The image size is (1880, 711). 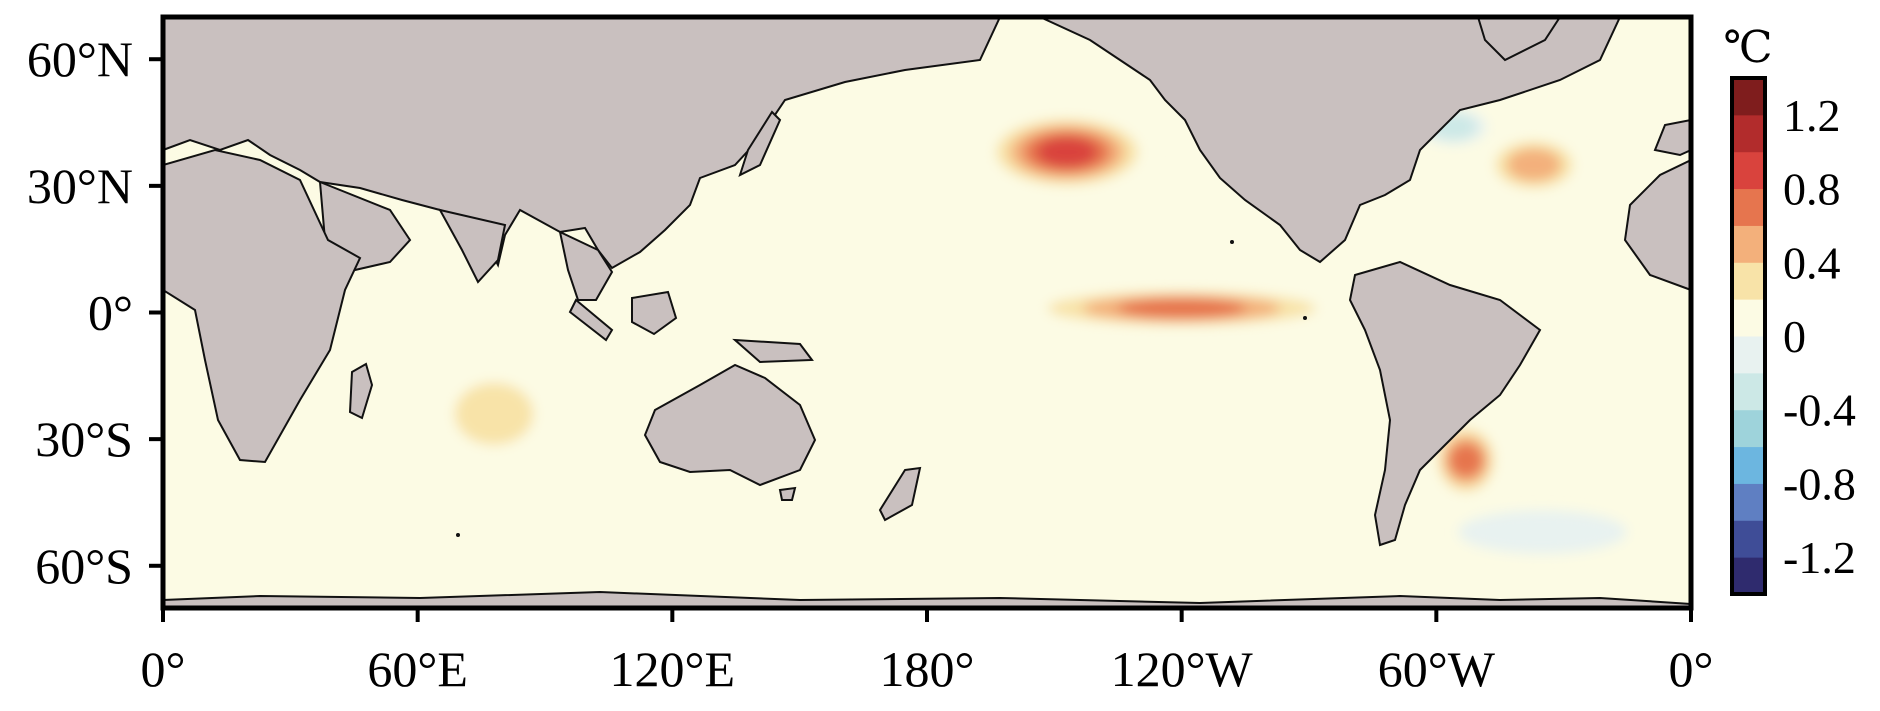 I want to click on land-japan, so click(x=760, y=143).